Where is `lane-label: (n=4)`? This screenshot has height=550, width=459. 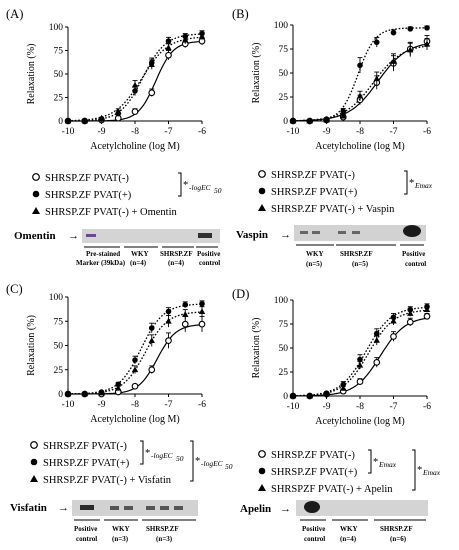 lane-label: (n=4) is located at coordinates (138, 263).